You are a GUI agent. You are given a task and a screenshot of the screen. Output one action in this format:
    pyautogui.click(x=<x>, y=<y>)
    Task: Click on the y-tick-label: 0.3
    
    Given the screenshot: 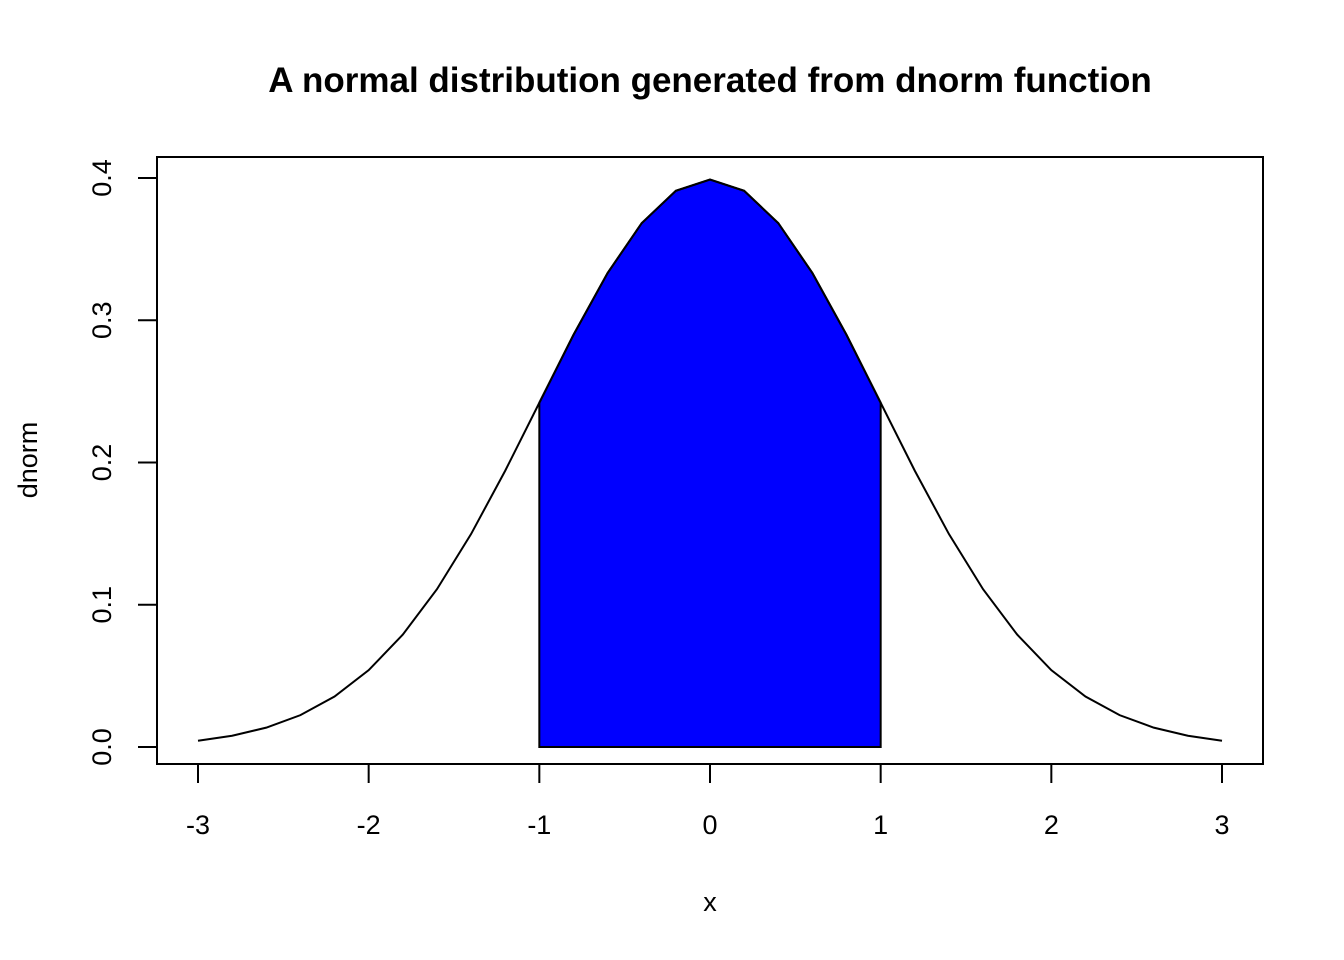 What is the action you would take?
    pyautogui.click(x=102, y=320)
    